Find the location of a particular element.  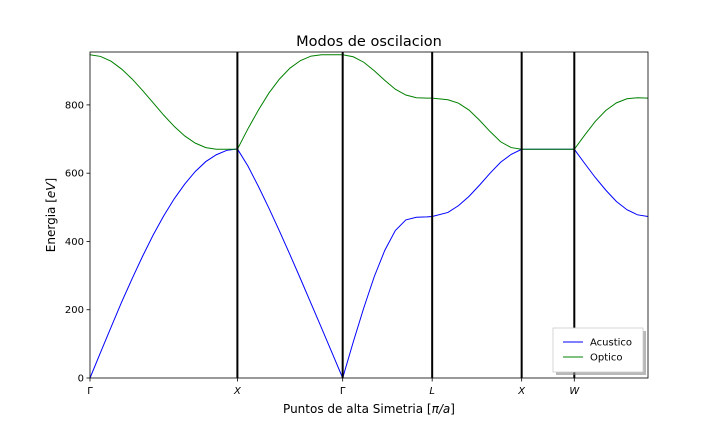

y-tick-label: 600 is located at coordinates (74, 174).